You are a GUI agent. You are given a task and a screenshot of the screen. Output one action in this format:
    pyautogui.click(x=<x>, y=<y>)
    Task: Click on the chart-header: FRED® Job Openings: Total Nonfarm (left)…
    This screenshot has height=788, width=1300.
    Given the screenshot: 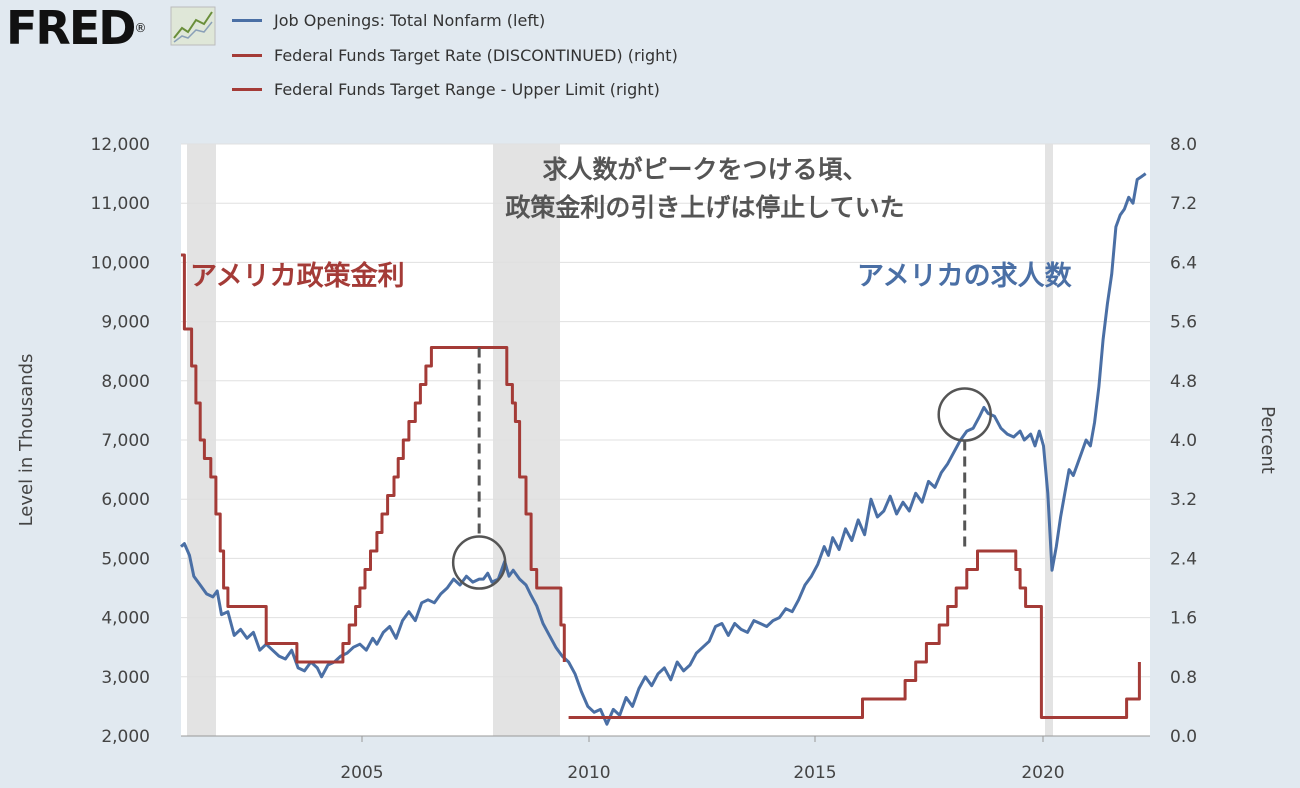 What is the action you would take?
    pyautogui.click(x=650, y=55)
    